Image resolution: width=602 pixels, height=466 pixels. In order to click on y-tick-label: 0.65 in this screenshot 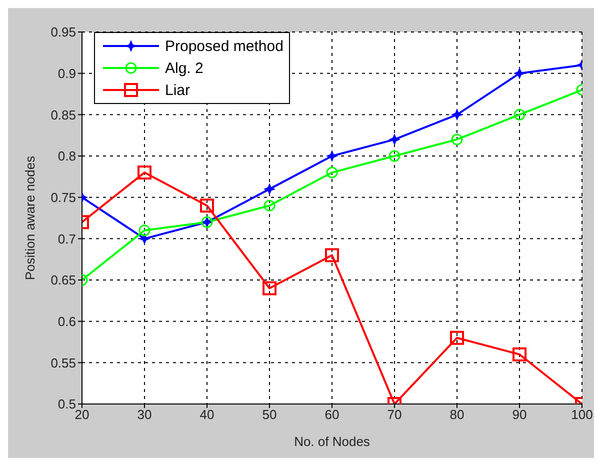, I will do `click(63, 280)`.